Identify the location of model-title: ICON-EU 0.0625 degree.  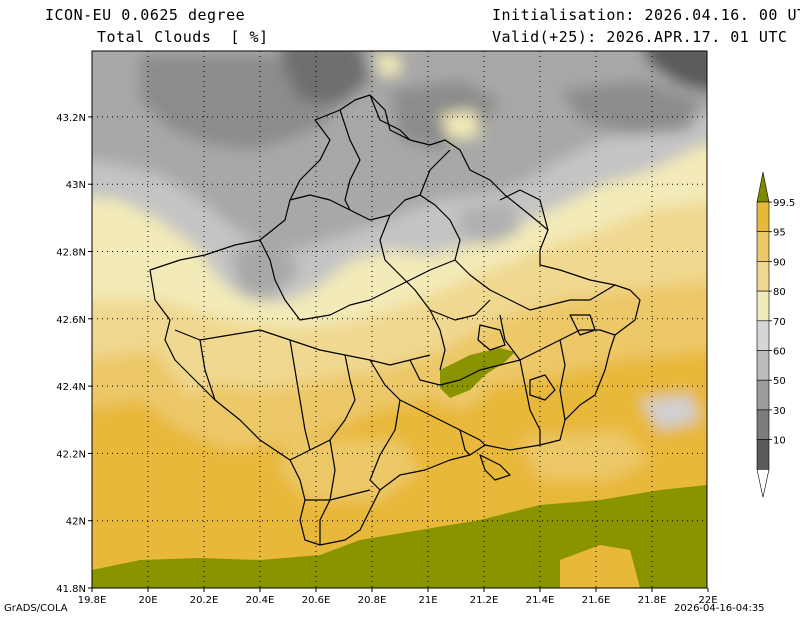
(145, 15).